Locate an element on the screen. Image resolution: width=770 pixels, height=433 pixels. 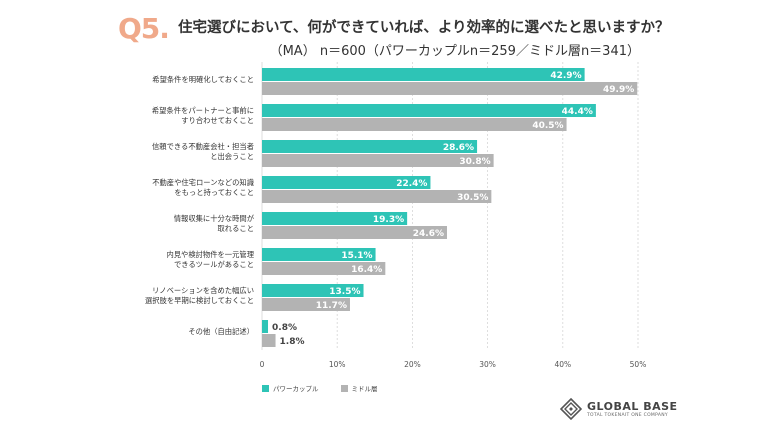
category-label: と出会うこと is located at coordinates (232, 156).